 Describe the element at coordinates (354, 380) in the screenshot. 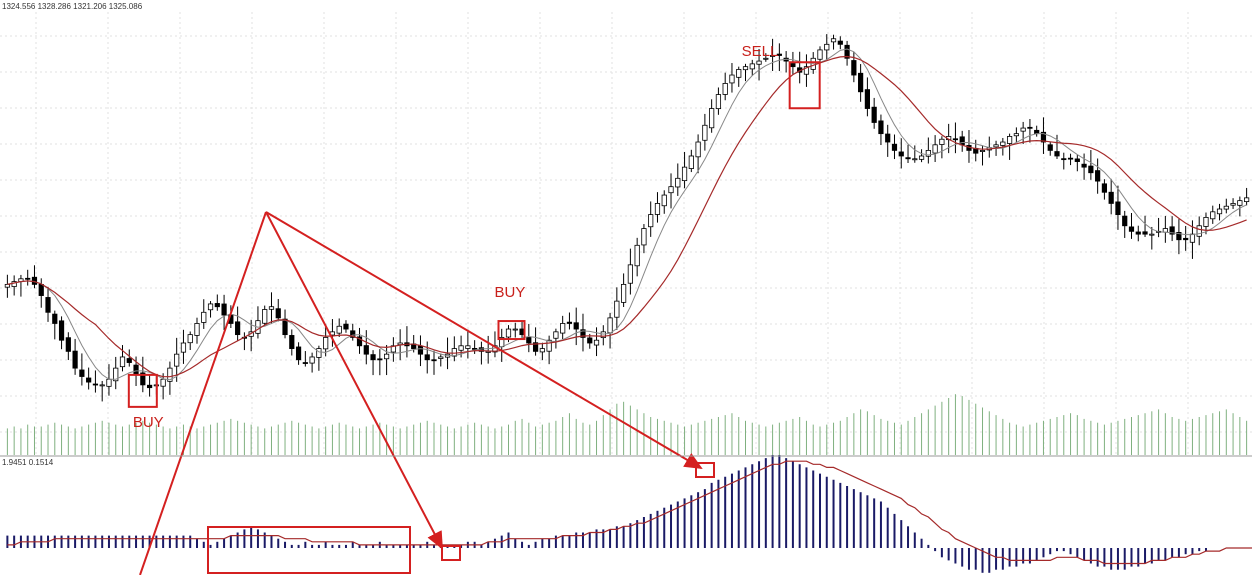

I see `arrow-to-macd-low` at that location.